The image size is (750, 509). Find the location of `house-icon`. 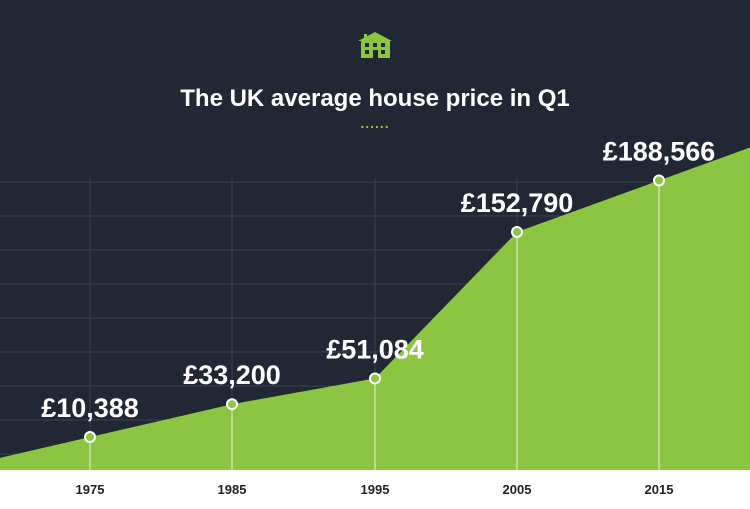

house-icon is located at coordinates (375, 45).